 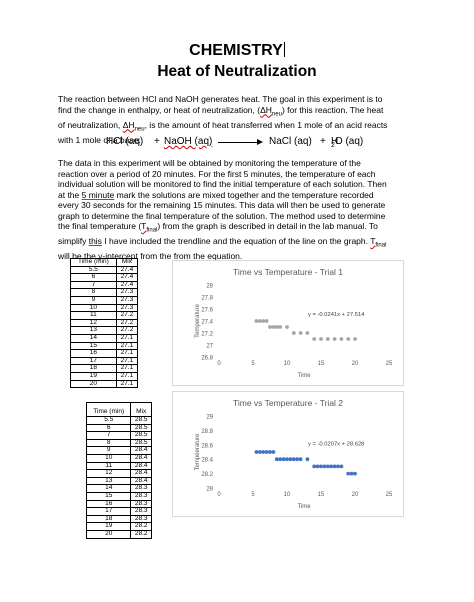 I want to click on reactant-naoh: NaOH (aq), so click(x=188, y=141).